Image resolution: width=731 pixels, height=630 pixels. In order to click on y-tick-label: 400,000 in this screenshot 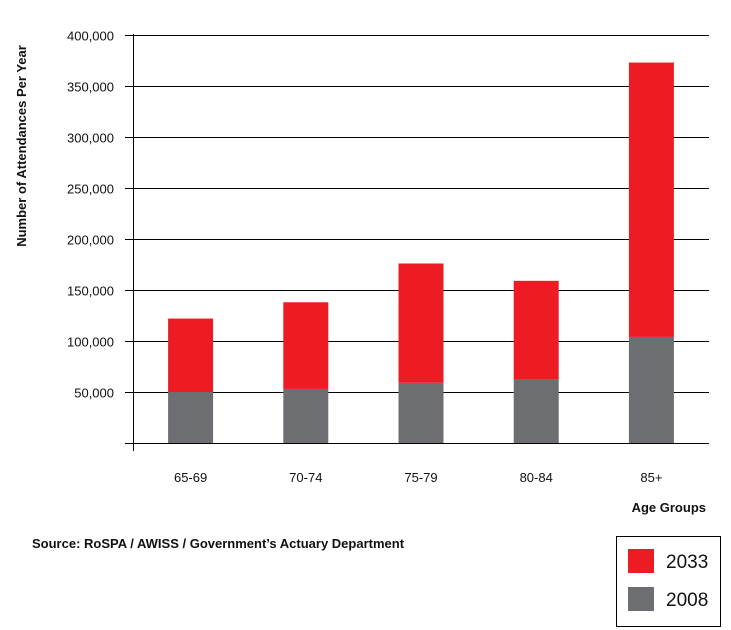, I will do `click(90, 36)`.